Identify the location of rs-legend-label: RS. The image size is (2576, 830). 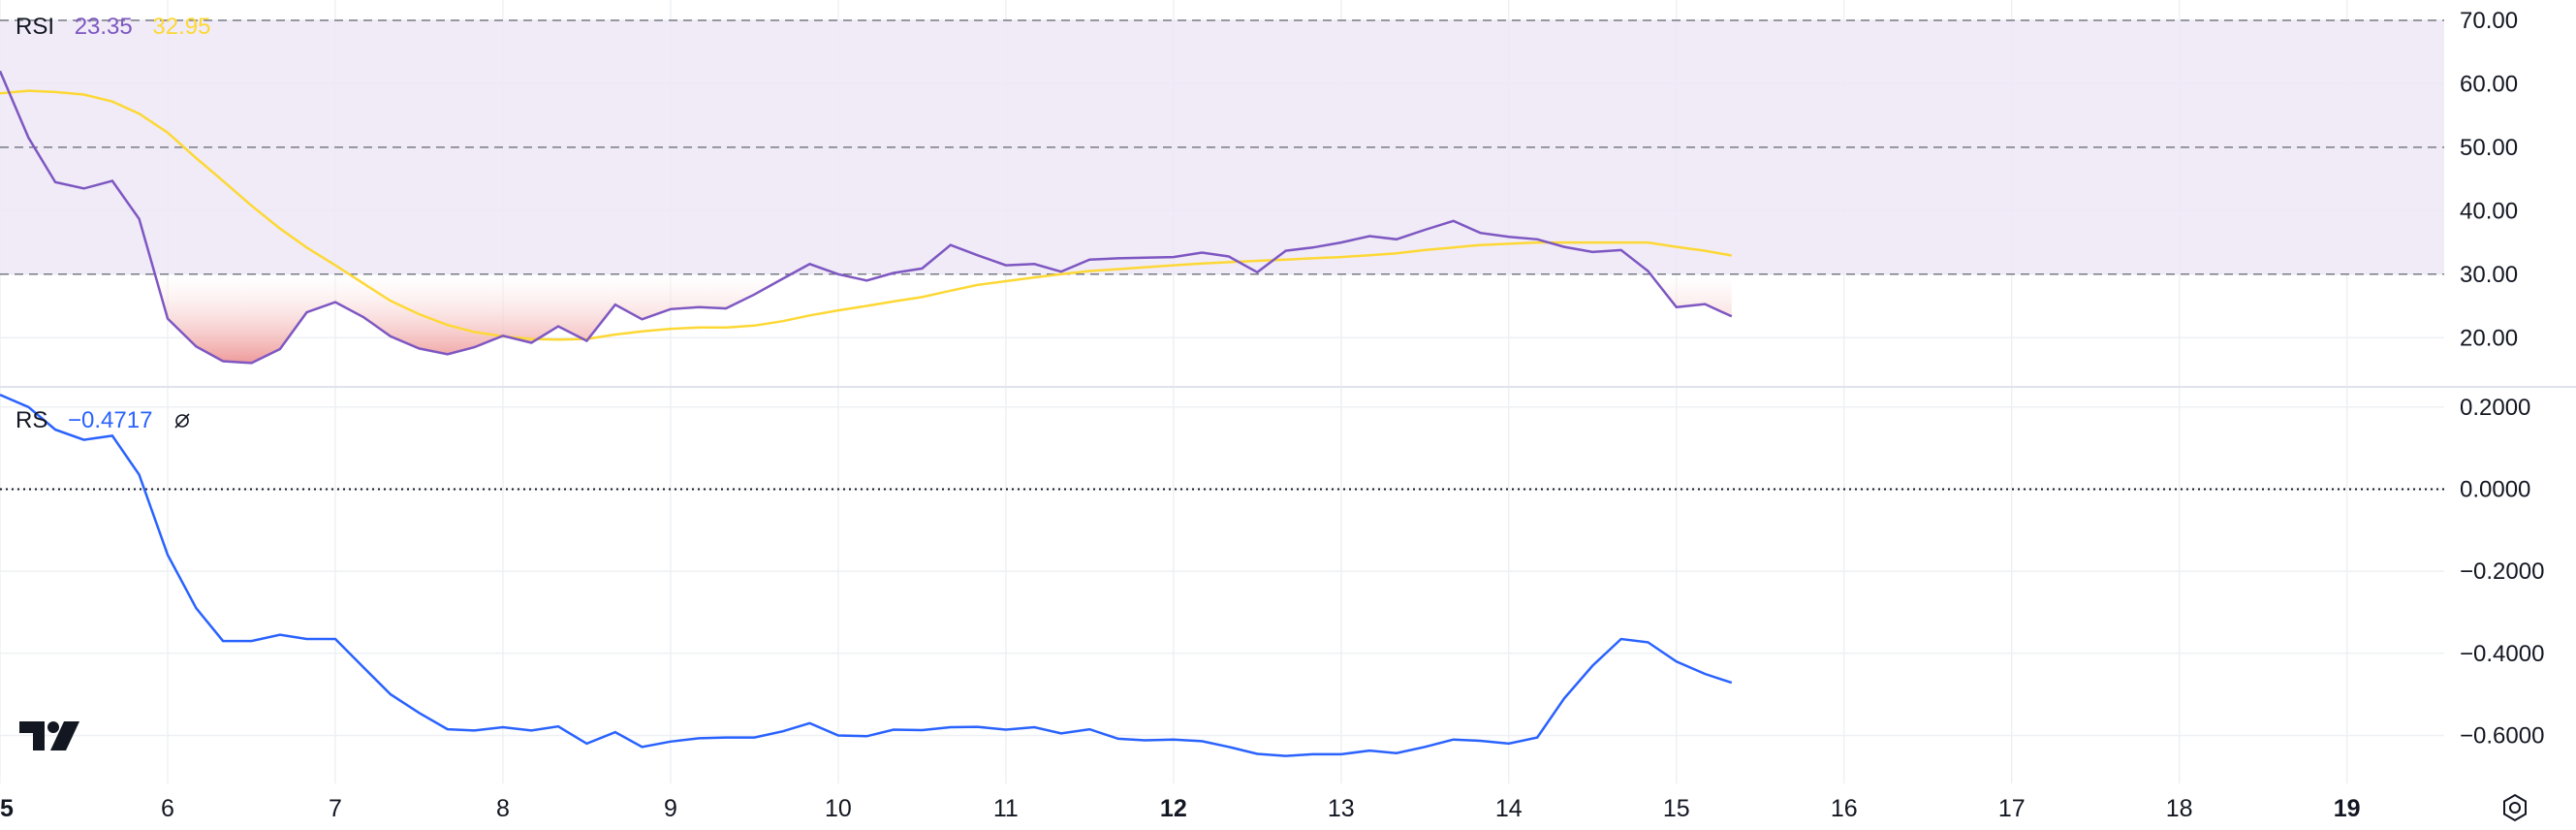
(32, 420).